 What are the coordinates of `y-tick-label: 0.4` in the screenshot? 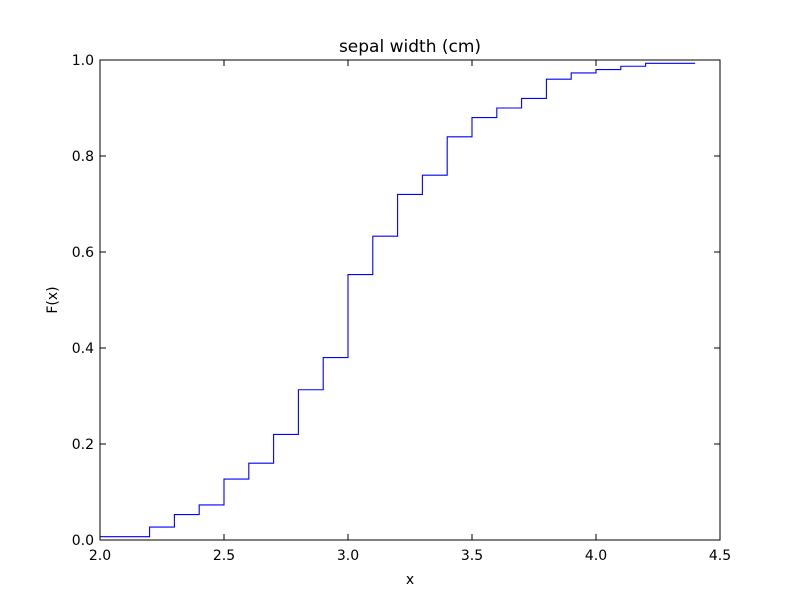 It's located at (83, 349).